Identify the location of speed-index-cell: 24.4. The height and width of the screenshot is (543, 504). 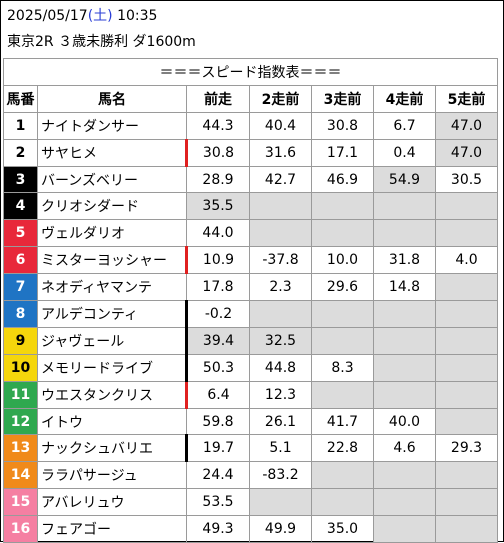
(218, 475).